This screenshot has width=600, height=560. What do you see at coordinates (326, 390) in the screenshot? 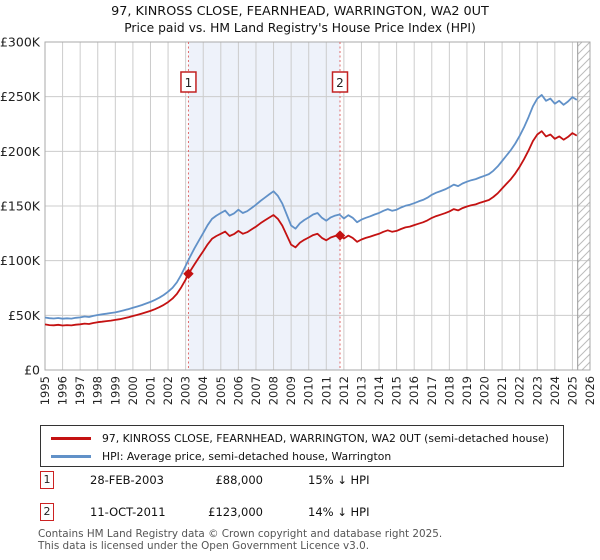
I see `svg-text: 2011` at bounding box center [326, 390].